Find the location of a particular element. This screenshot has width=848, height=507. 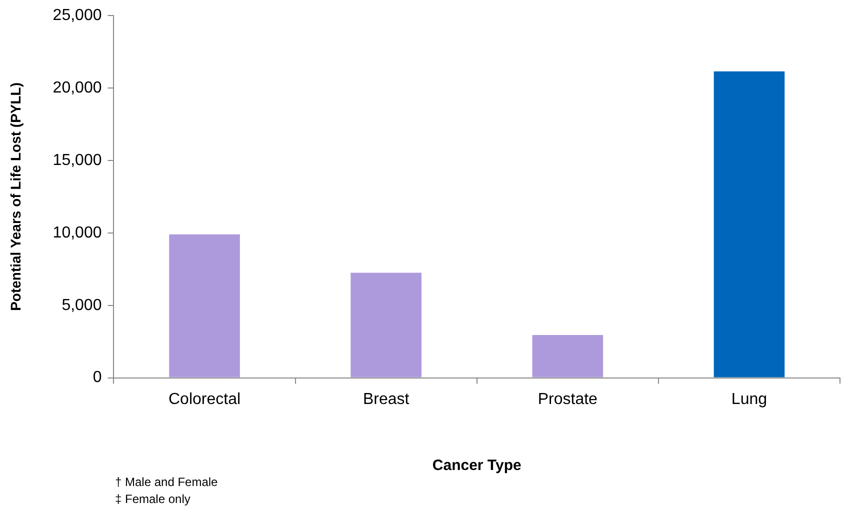

y-tick-label: 0 is located at coordinates (97, 377).